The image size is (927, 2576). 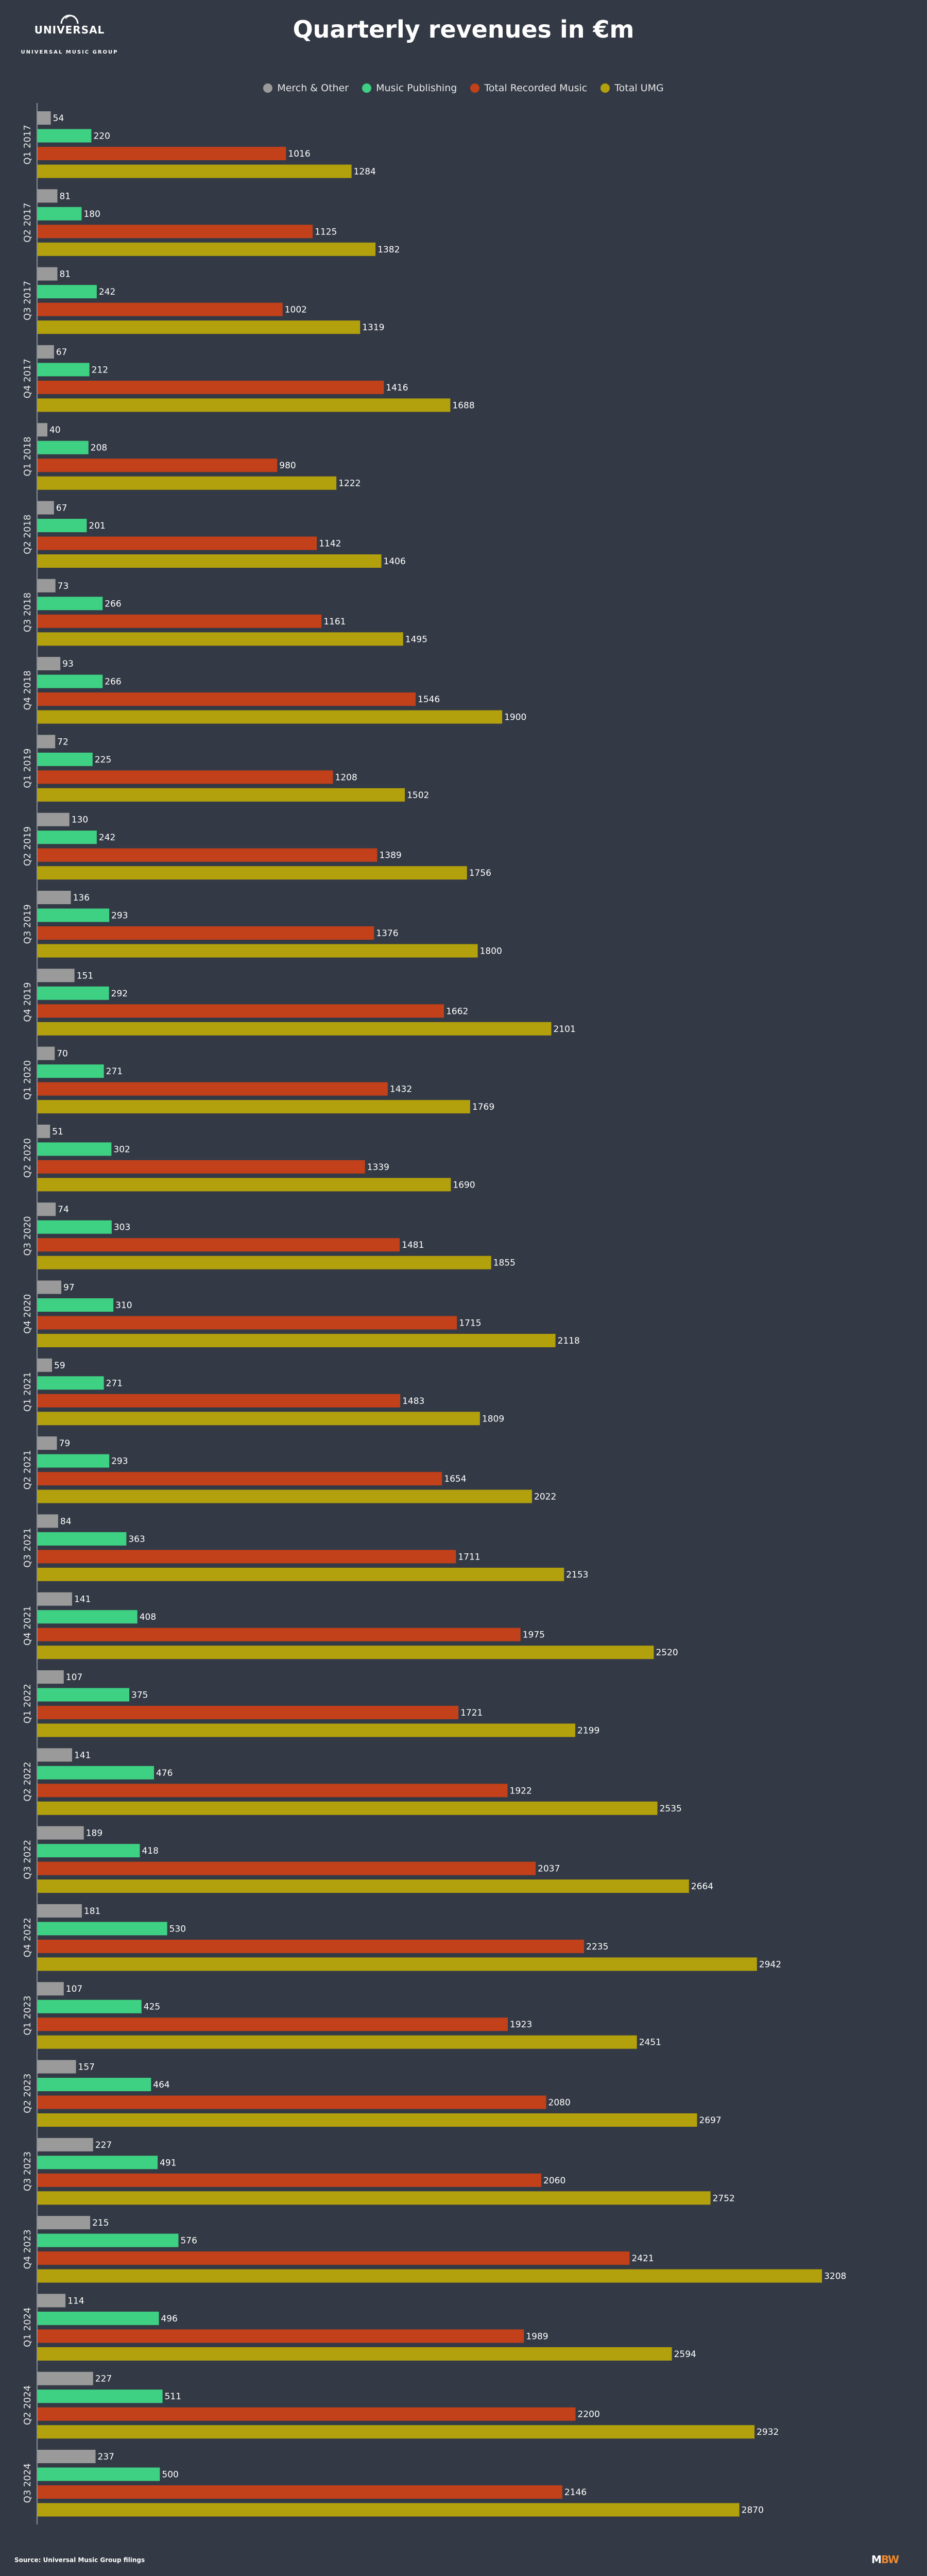 What do you see at coordinates (27, 1002) in the screenshot?
I see `tick-label-q4-2019: Q4 2019` at bounding box center [27, 1002].